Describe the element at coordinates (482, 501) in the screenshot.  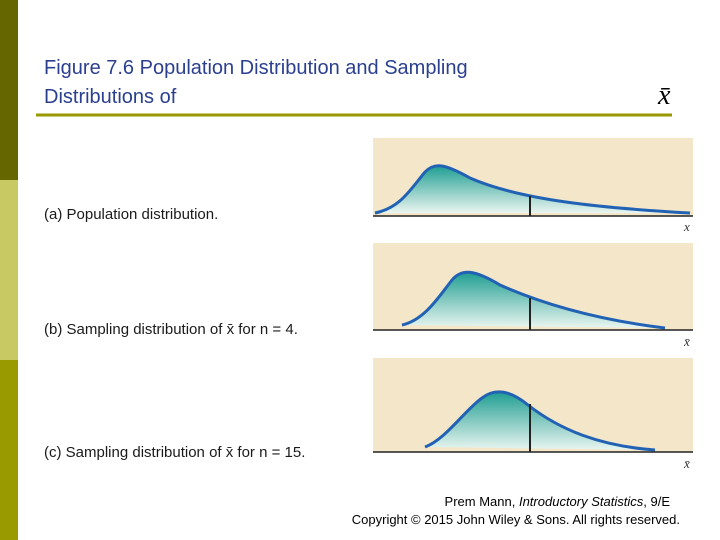
I see `credit-author: Prem Mann,` at that location.